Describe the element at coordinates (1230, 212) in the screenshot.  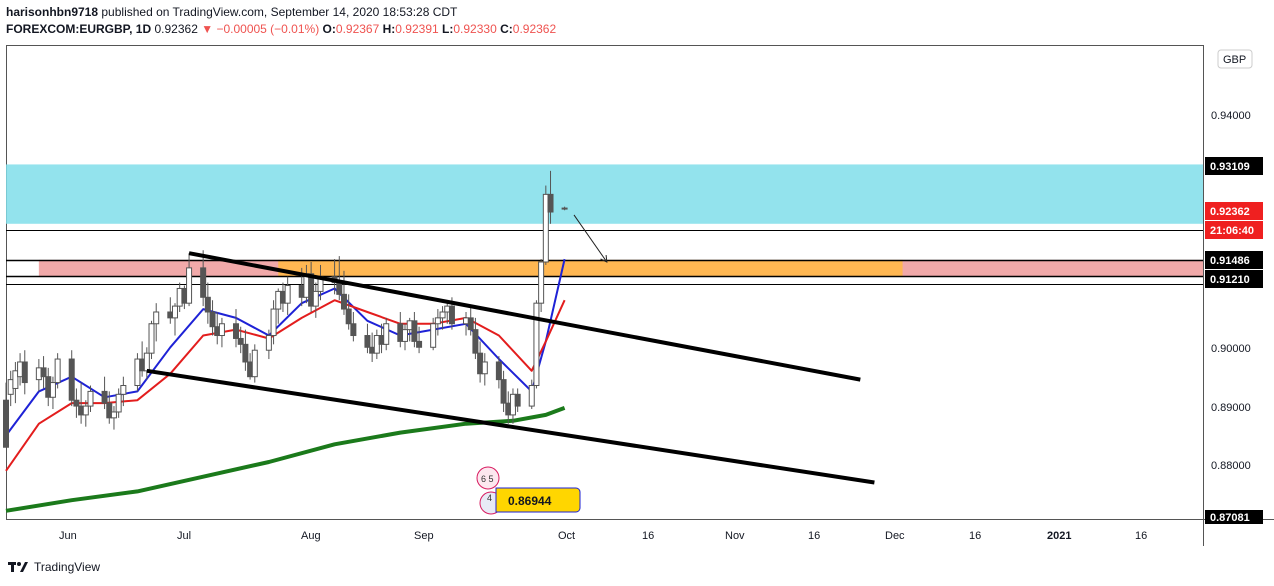
I see `marker-price: 0.92362` at that location.